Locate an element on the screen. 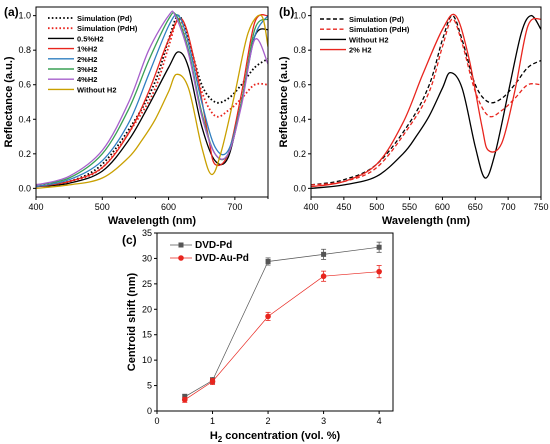  panel-label: (c) is located at coordinates (129, 240).